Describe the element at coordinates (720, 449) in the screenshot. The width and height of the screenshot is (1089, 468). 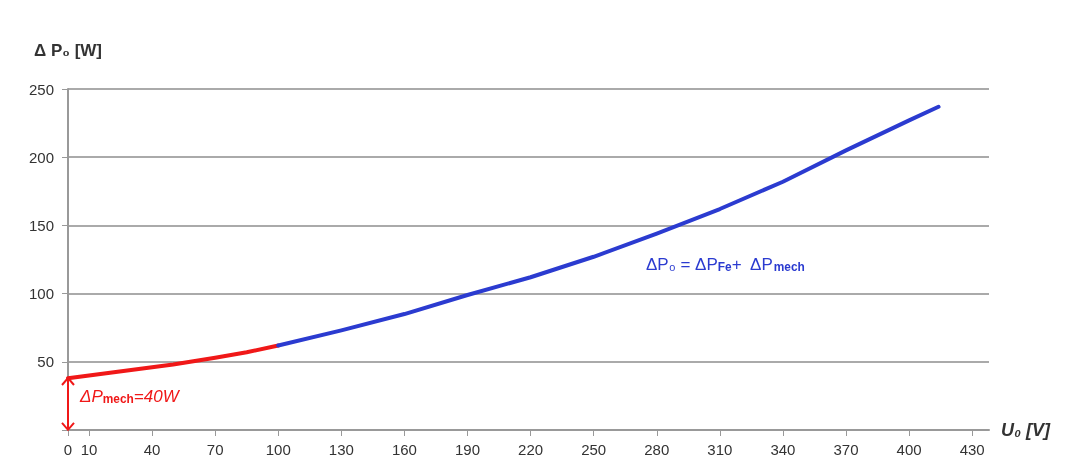
I see `x-tick-label: 310` at that location.